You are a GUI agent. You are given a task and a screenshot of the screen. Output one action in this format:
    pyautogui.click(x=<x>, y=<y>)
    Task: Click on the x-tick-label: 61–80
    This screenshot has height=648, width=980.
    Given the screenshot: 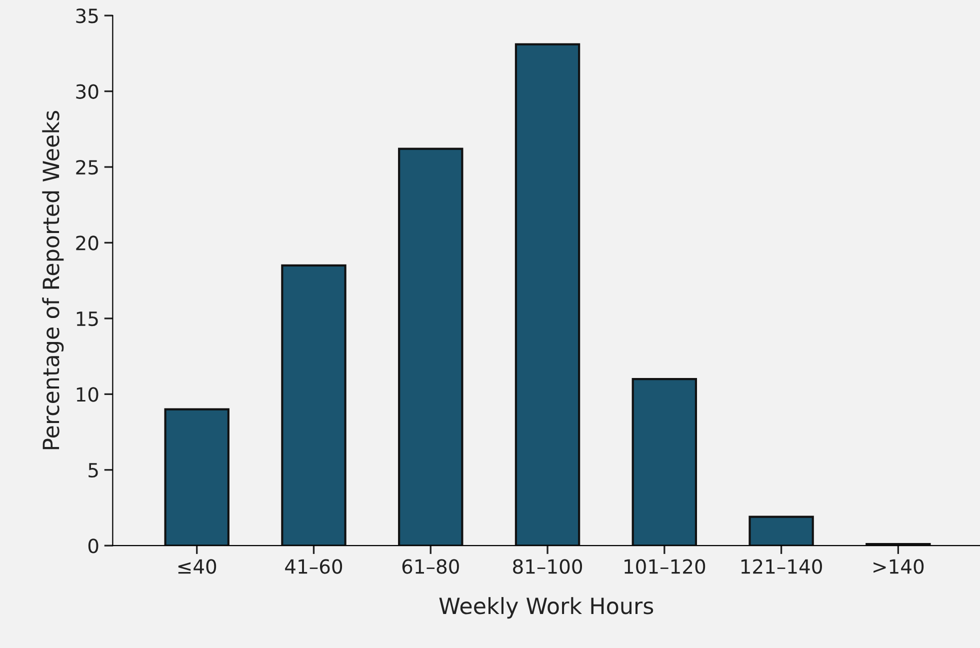 What is the action you would take?
    pyautogui.click(x=430, y=566)
    